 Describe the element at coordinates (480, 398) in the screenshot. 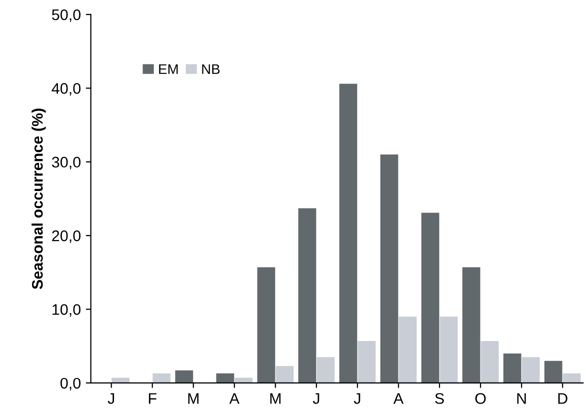

I see `x-tick-label: O` at that location.